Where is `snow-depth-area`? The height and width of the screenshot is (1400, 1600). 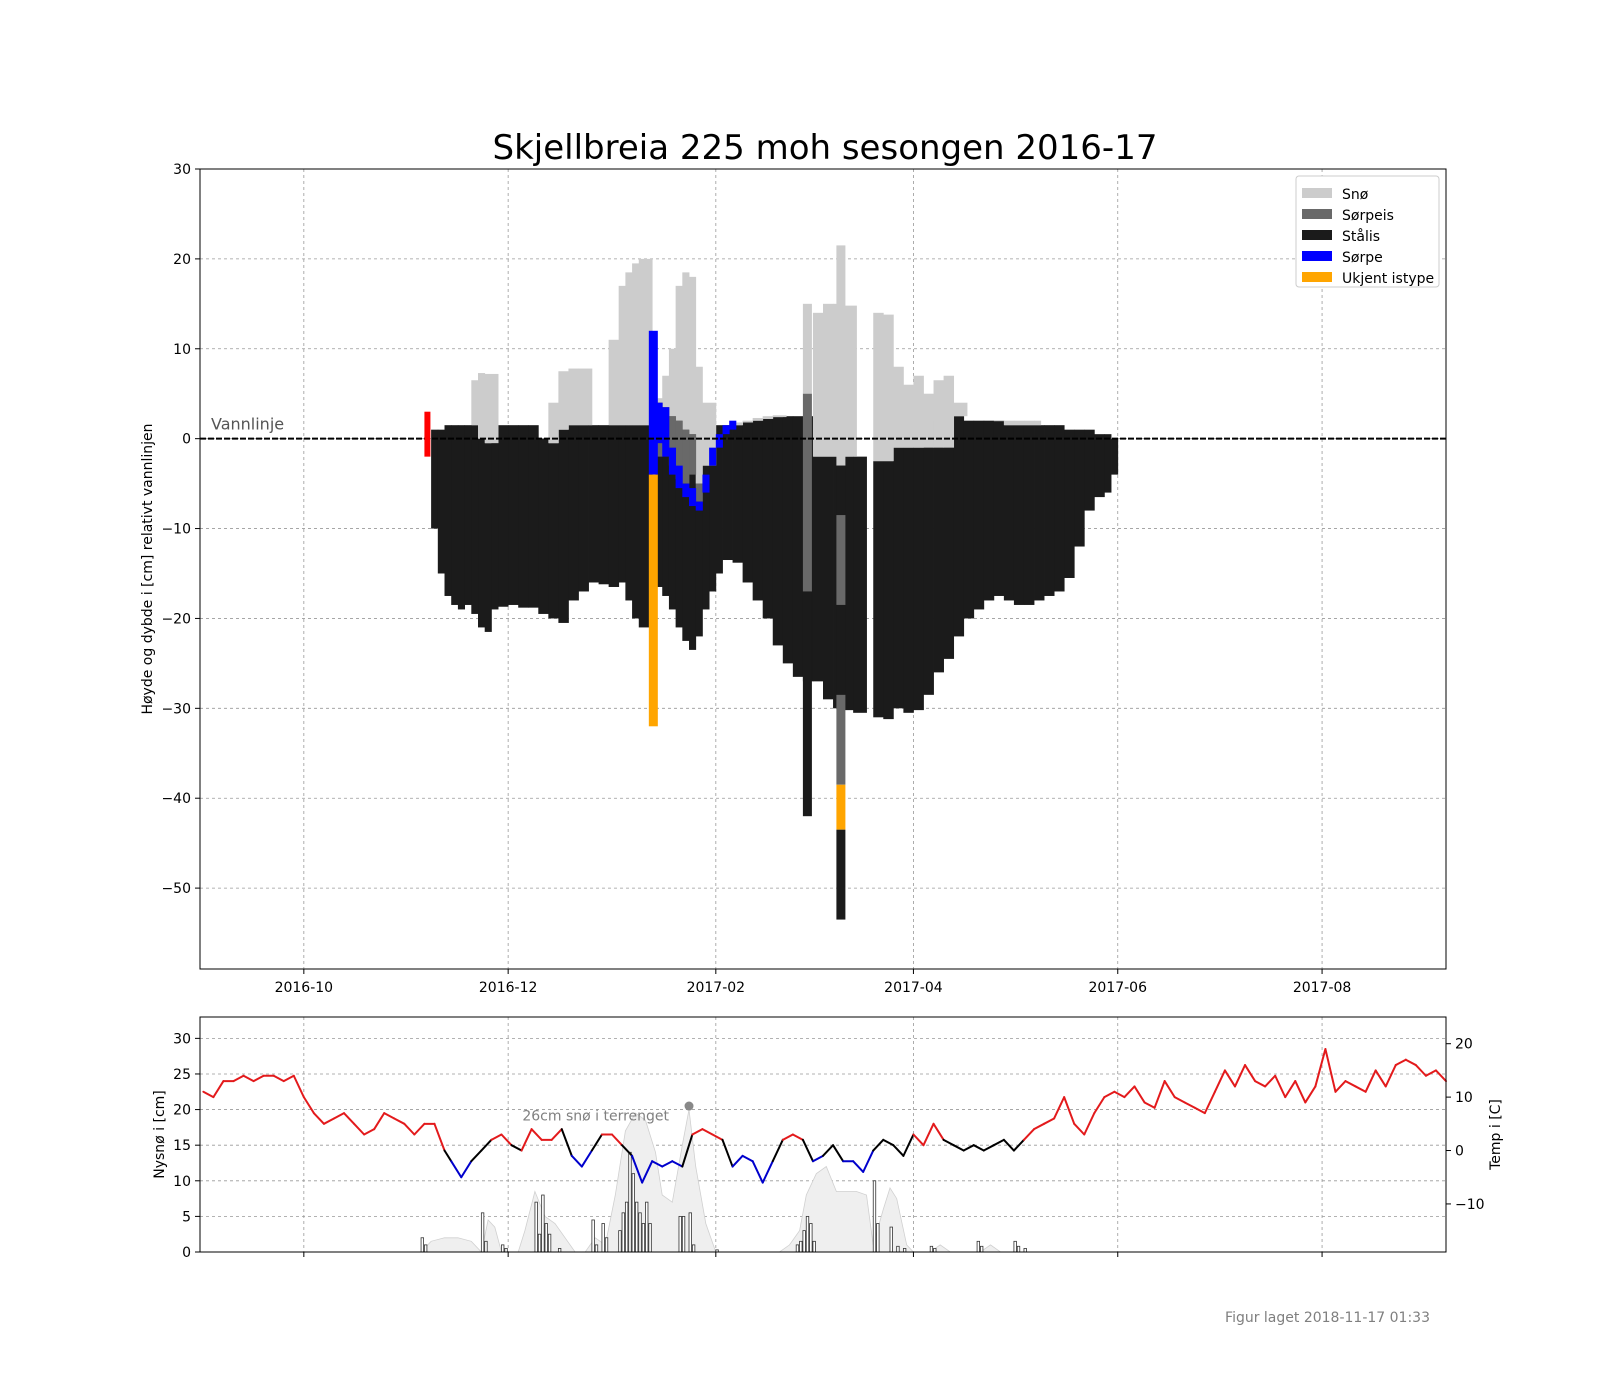
snow-depth-area is located at coordinates (824, 1181).